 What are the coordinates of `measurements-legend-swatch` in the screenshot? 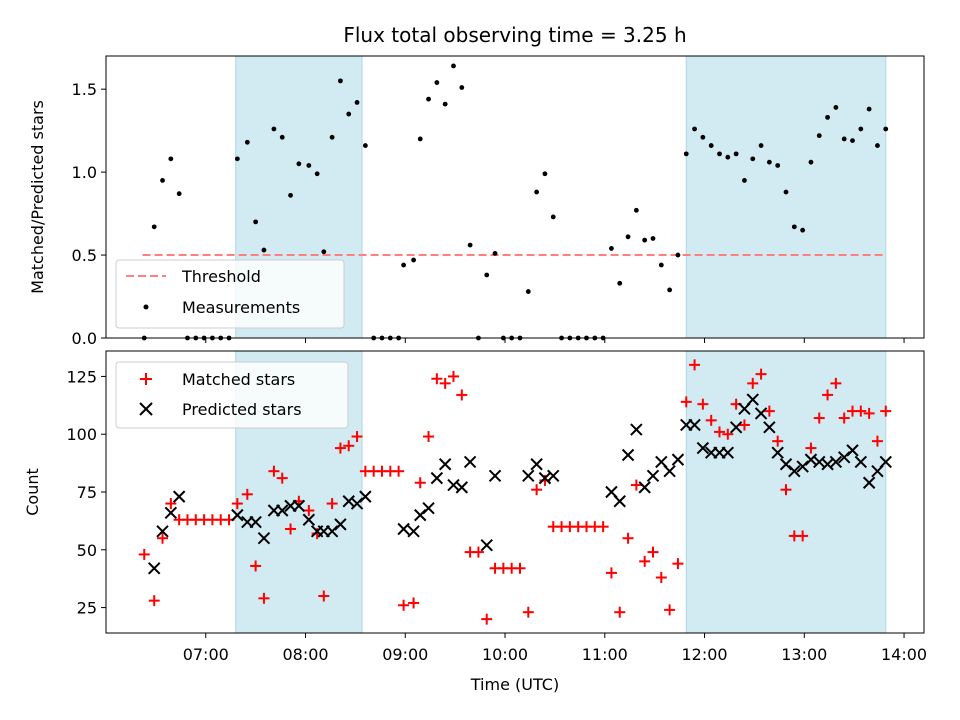 It's located at (146, 307).